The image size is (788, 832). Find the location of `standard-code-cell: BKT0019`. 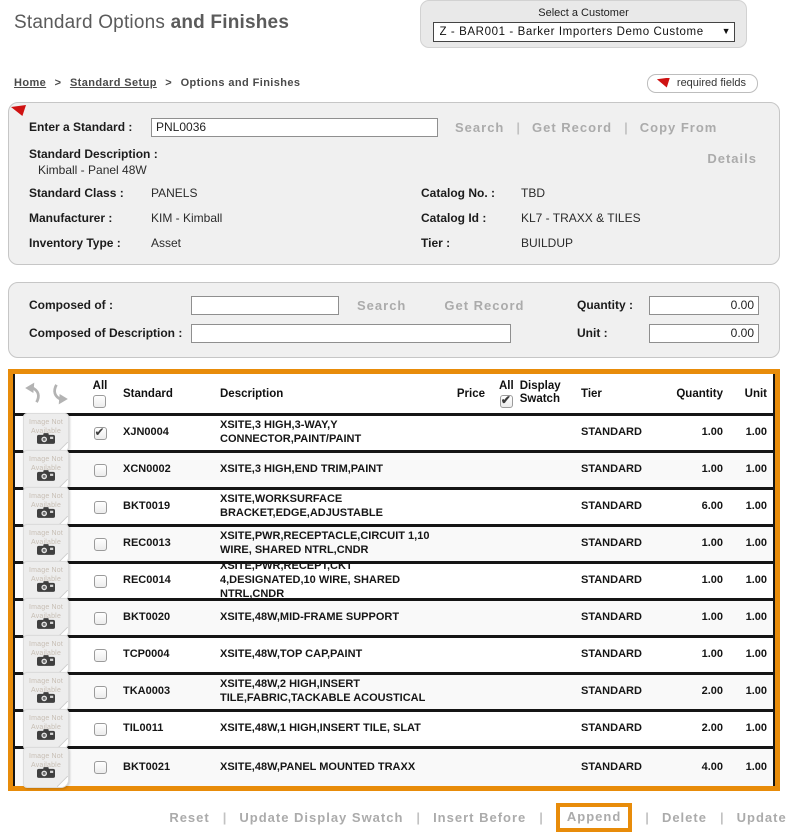

standard-code-cell: BKT0019 is located at coordinates (147, 506).